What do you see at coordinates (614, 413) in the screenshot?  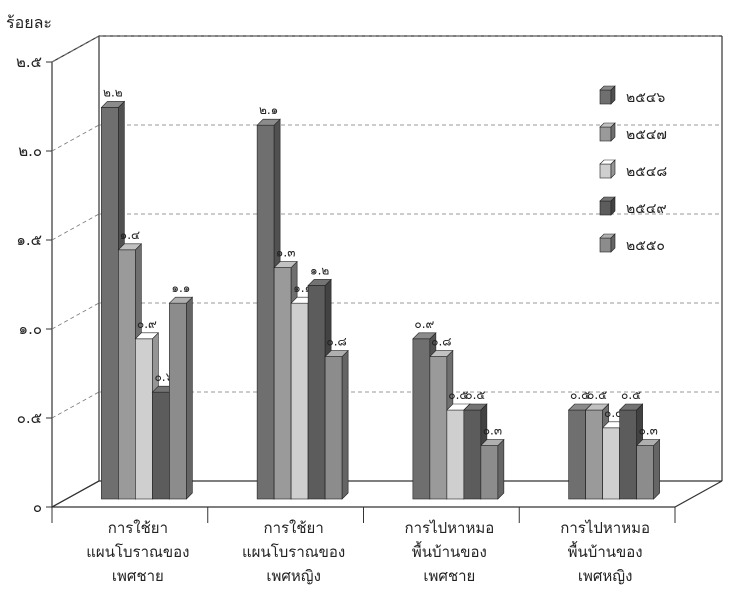 I see `data-label: ๐.๔` at bounding box center [614, 413].